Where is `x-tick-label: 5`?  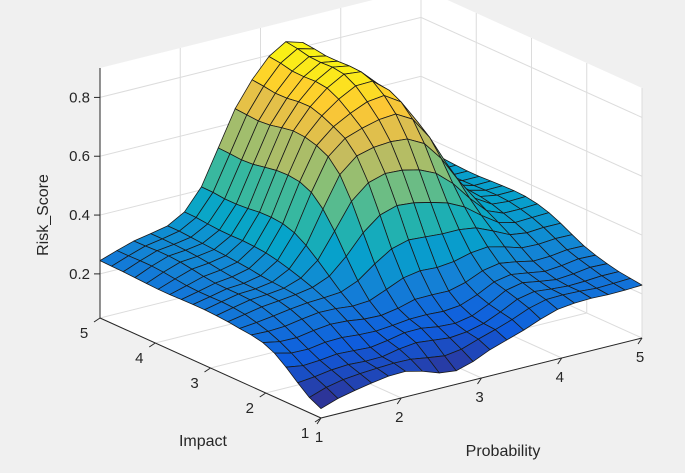
x-tick-label: 5 is located at coordinates (640, 357).